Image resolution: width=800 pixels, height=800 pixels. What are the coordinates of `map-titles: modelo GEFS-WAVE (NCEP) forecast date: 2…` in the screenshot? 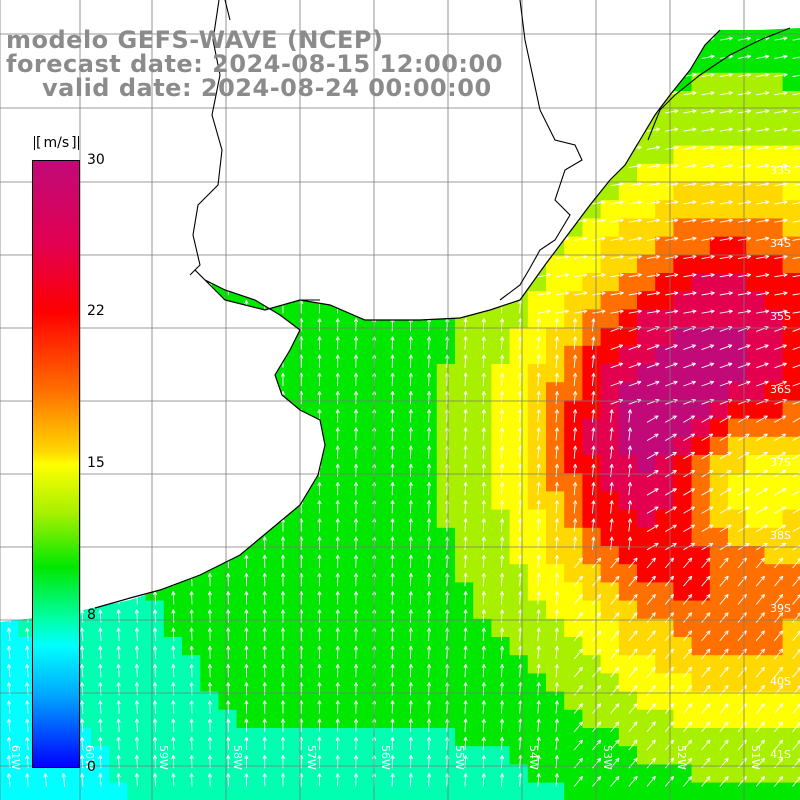 It's located at (254, 64).